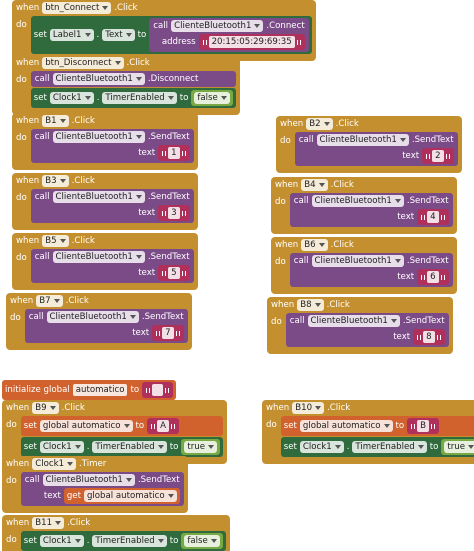 The width and height of the screenshot is (474, 551). What do you see at coordinates (314, 185) in the screenshot?
I see `component-dropdown: B4` at bounding box center [314, 185].